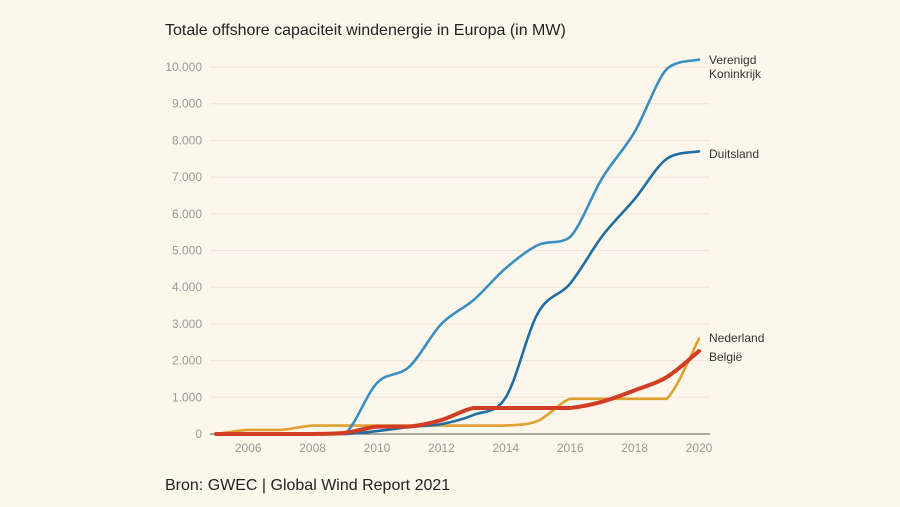  What do you see at coordinates (187, 214) in the screenshot?
I see `y-tick-label: 6.000` at bounding box center [187, 214].